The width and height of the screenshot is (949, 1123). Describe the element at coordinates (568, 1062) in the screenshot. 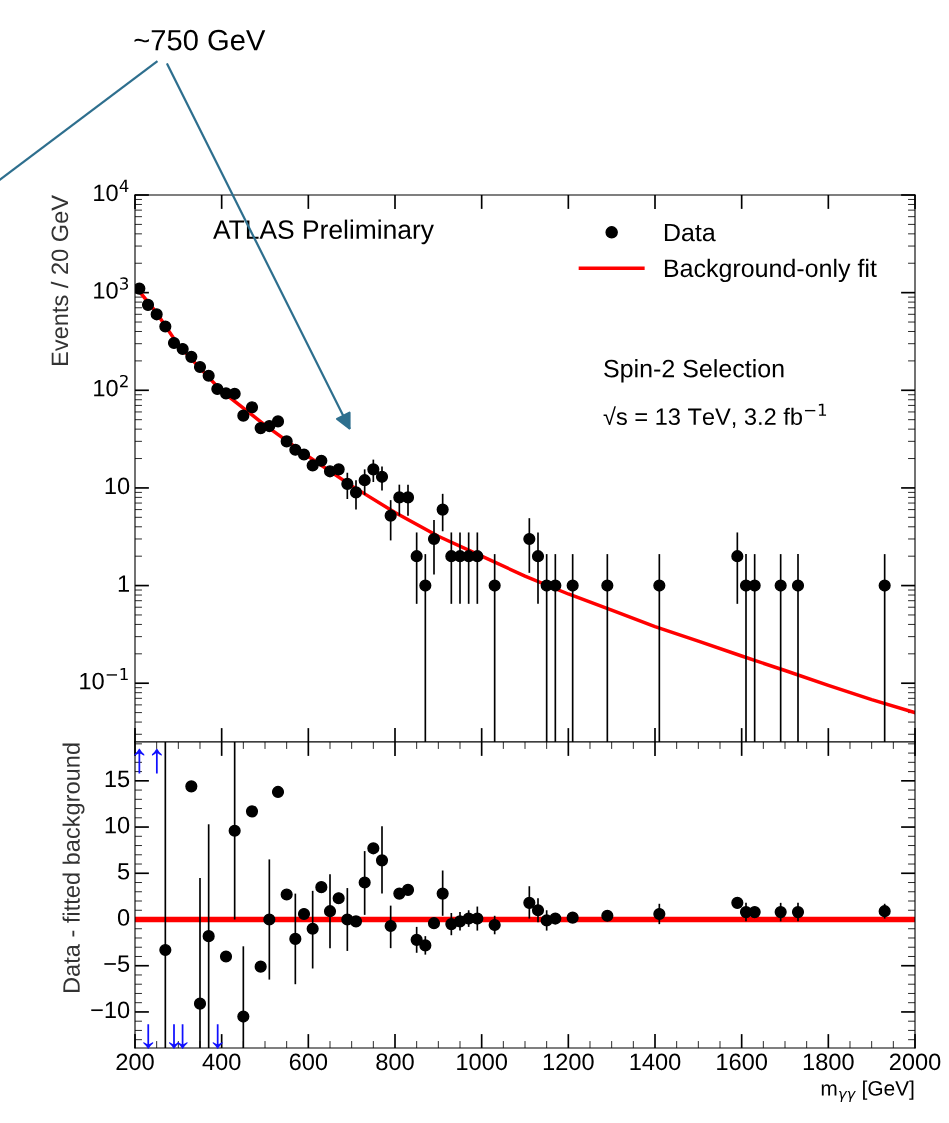

I see `x-tick-label: 1200` at that location.